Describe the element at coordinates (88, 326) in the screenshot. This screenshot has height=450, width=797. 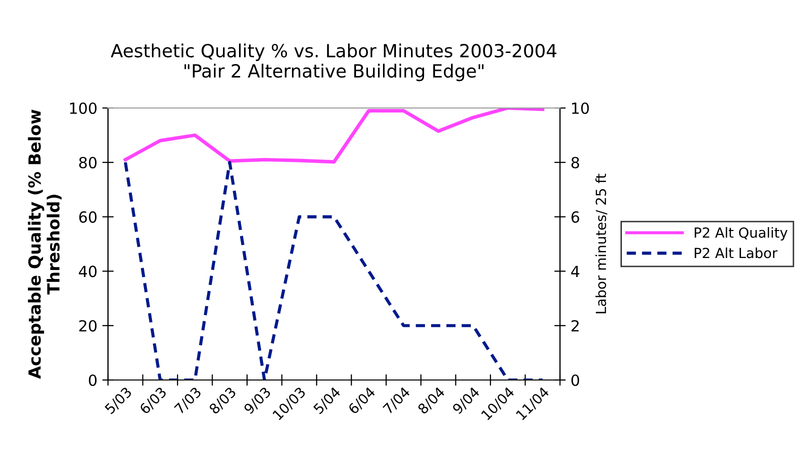
I see `y-tick-label: 20` at that location.